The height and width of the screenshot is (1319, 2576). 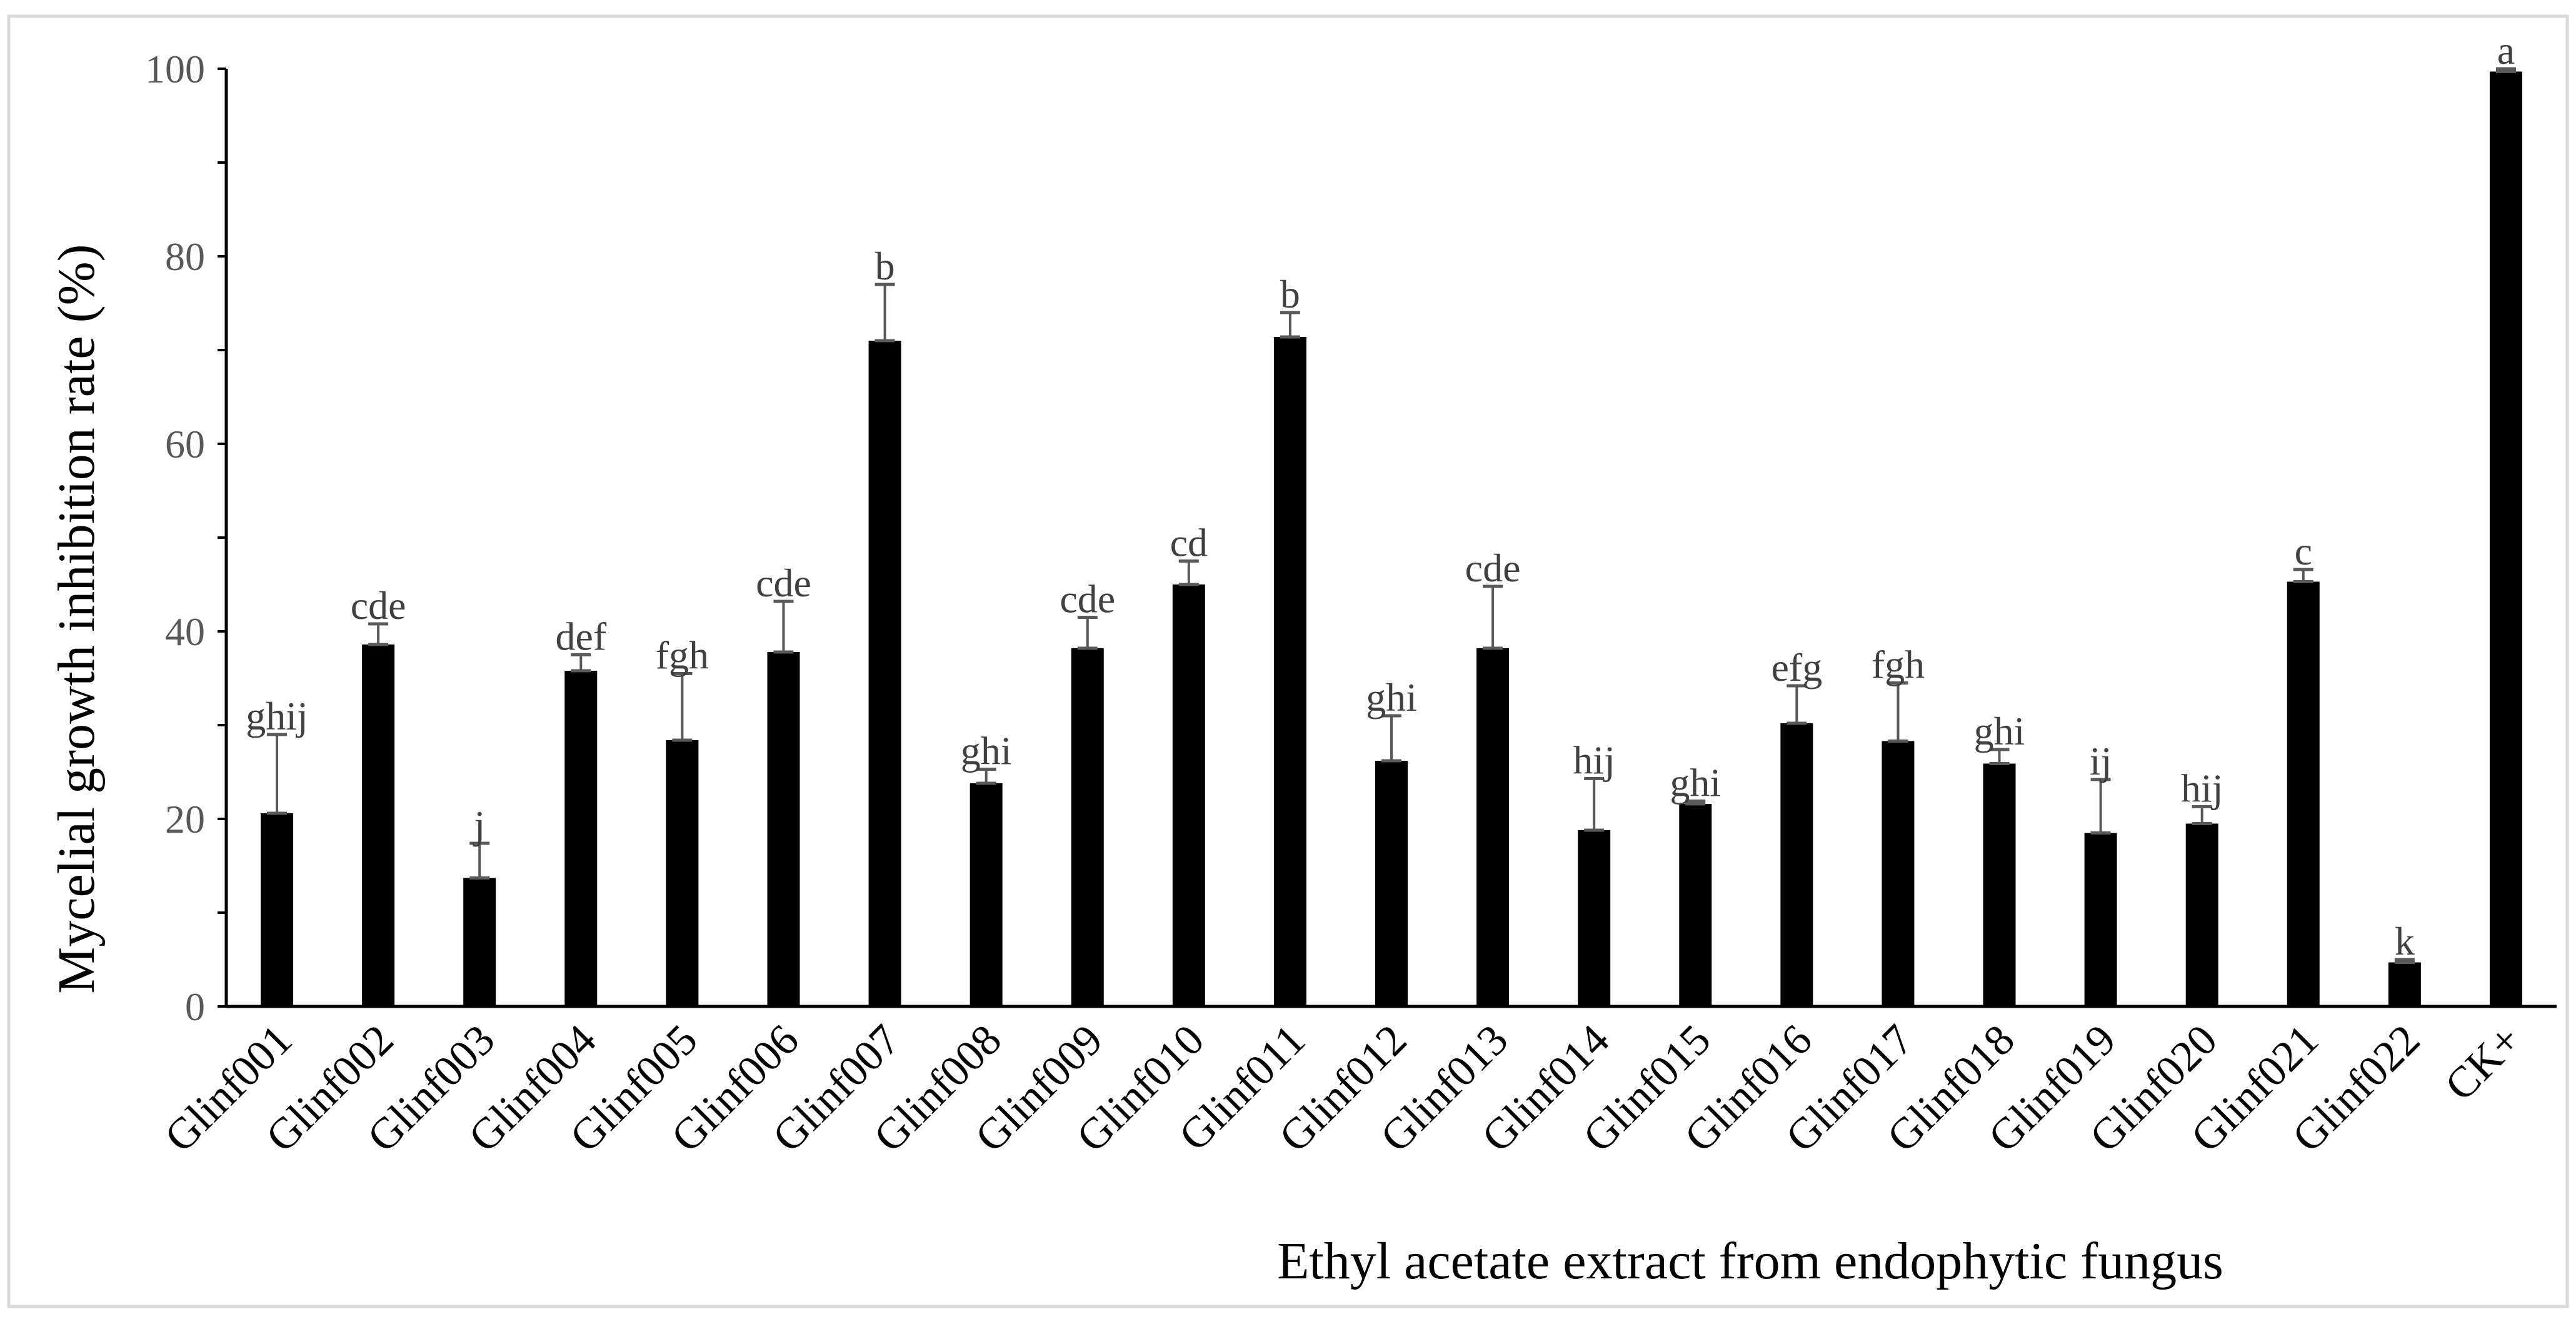 What do you see at coordinates (1898, 873) in the screenshot?
I see `bar-Glinf017` at bounding box center [1898, 873].